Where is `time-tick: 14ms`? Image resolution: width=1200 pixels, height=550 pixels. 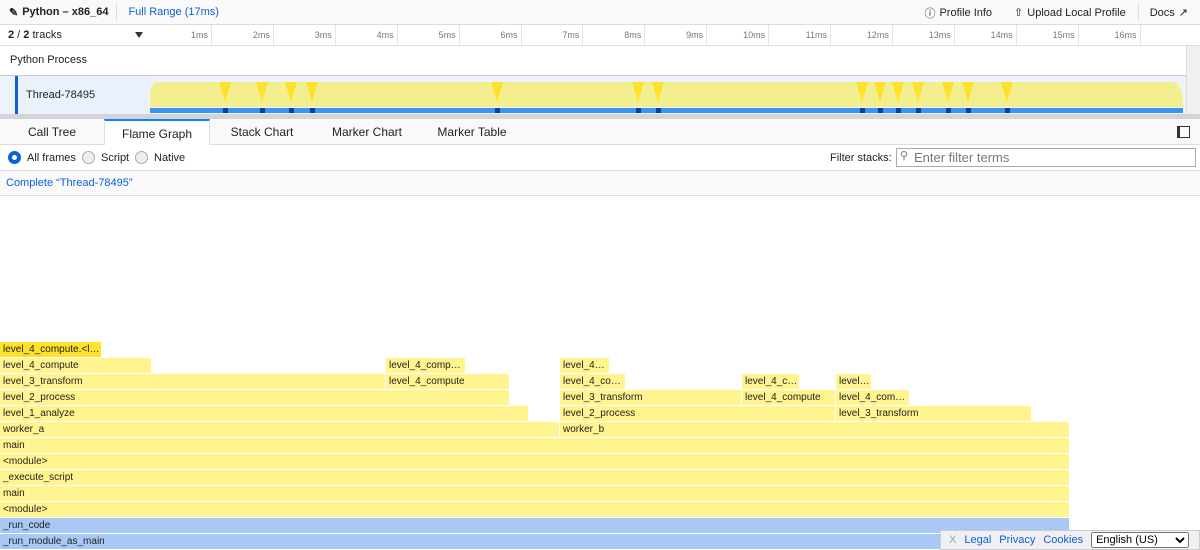 time-tick: 14ms is located at coordinates (986, 35).